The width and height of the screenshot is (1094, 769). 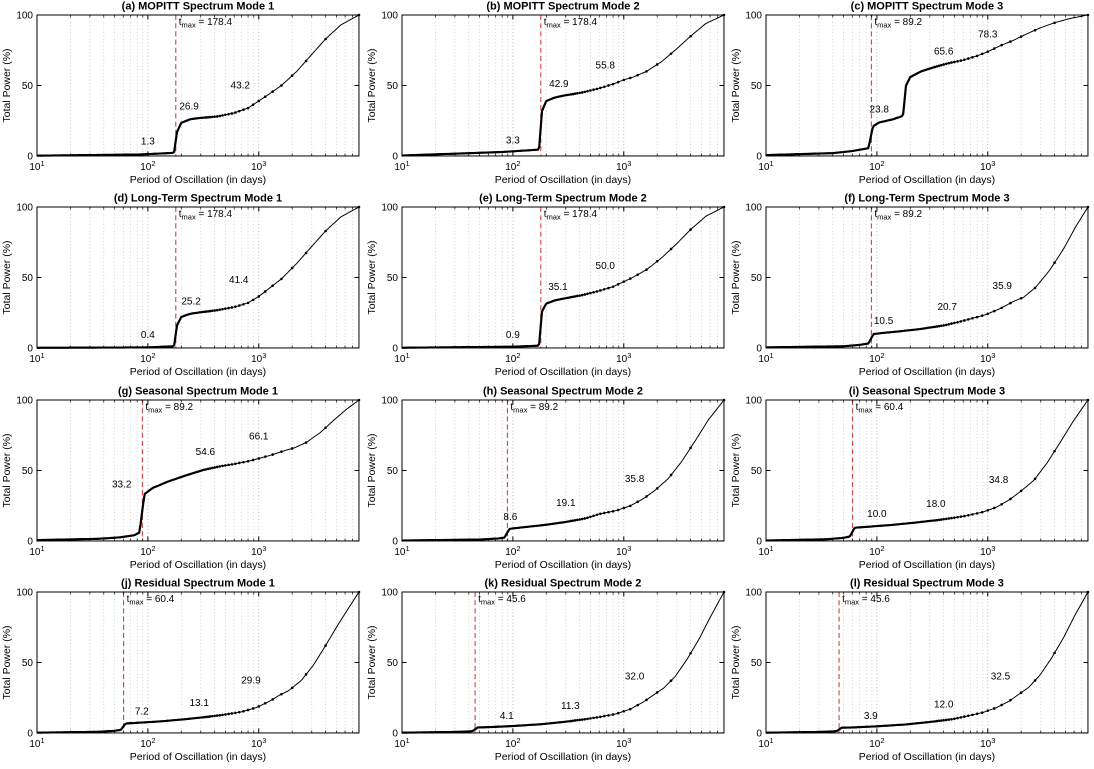 What do you see at coordinates (927, 583) in the screenshot?
I see `plot-title: (l) Residual Spectrum Mode 3` at bounding box center [927, 583].